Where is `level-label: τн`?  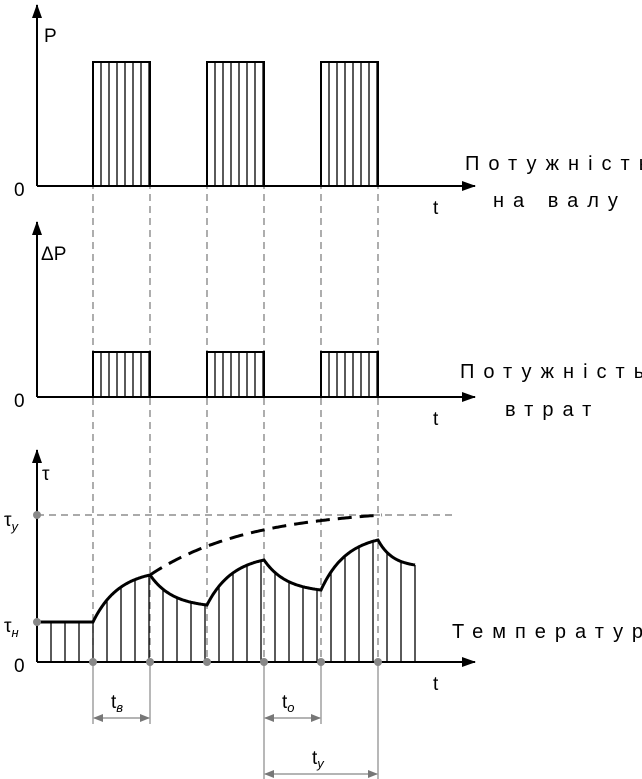 level-label: τн is located at coordinates (11, 628).